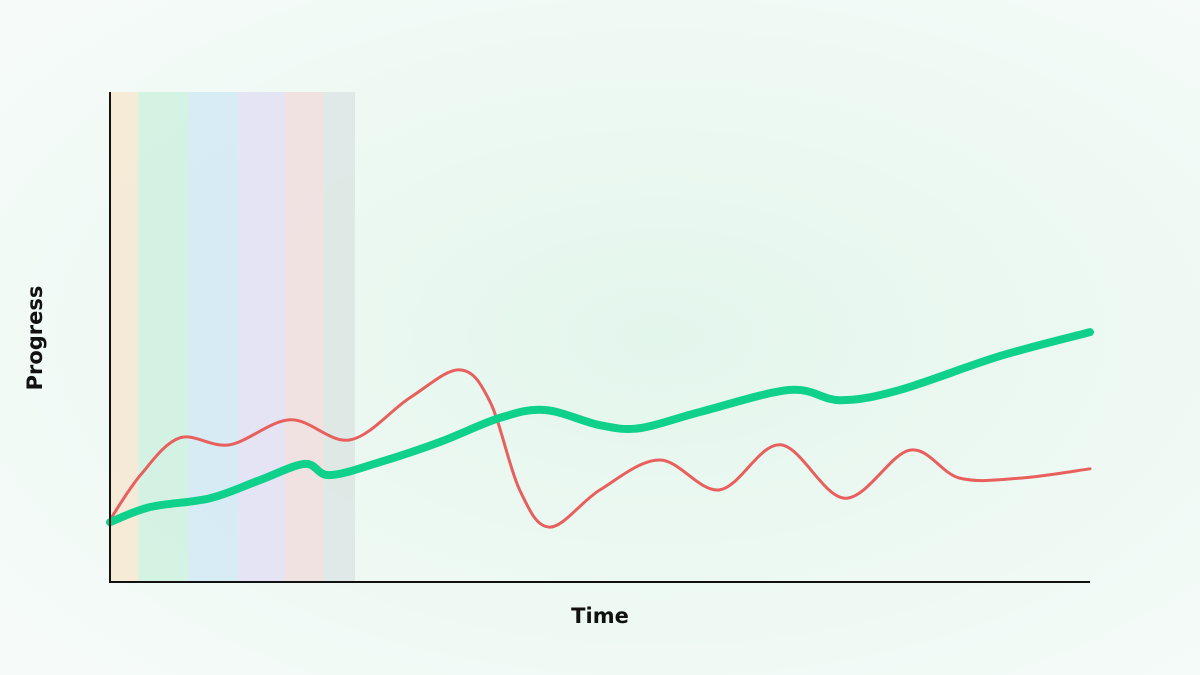  I want to click on y-axis-label: Progress, so click(35, 338).